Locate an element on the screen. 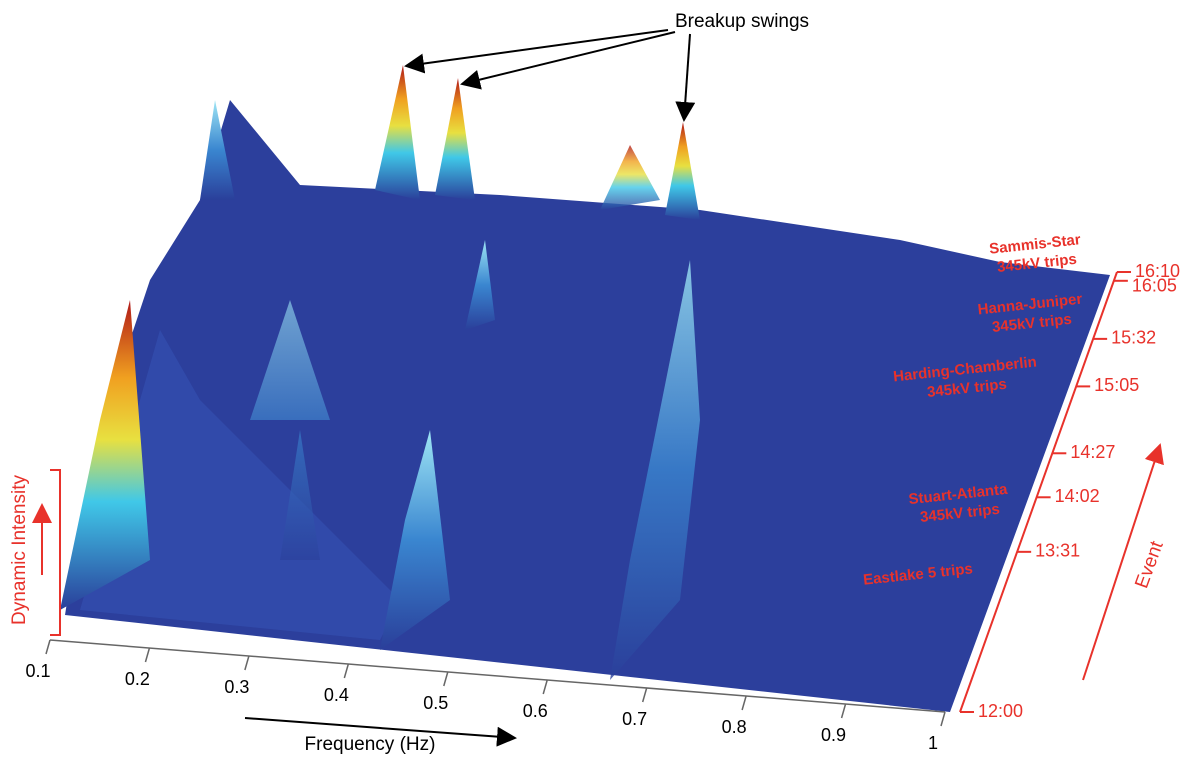 This screenshot has width=1194, height=765. time-tick-label: 14:02 is located at coordinates (1077, 496).